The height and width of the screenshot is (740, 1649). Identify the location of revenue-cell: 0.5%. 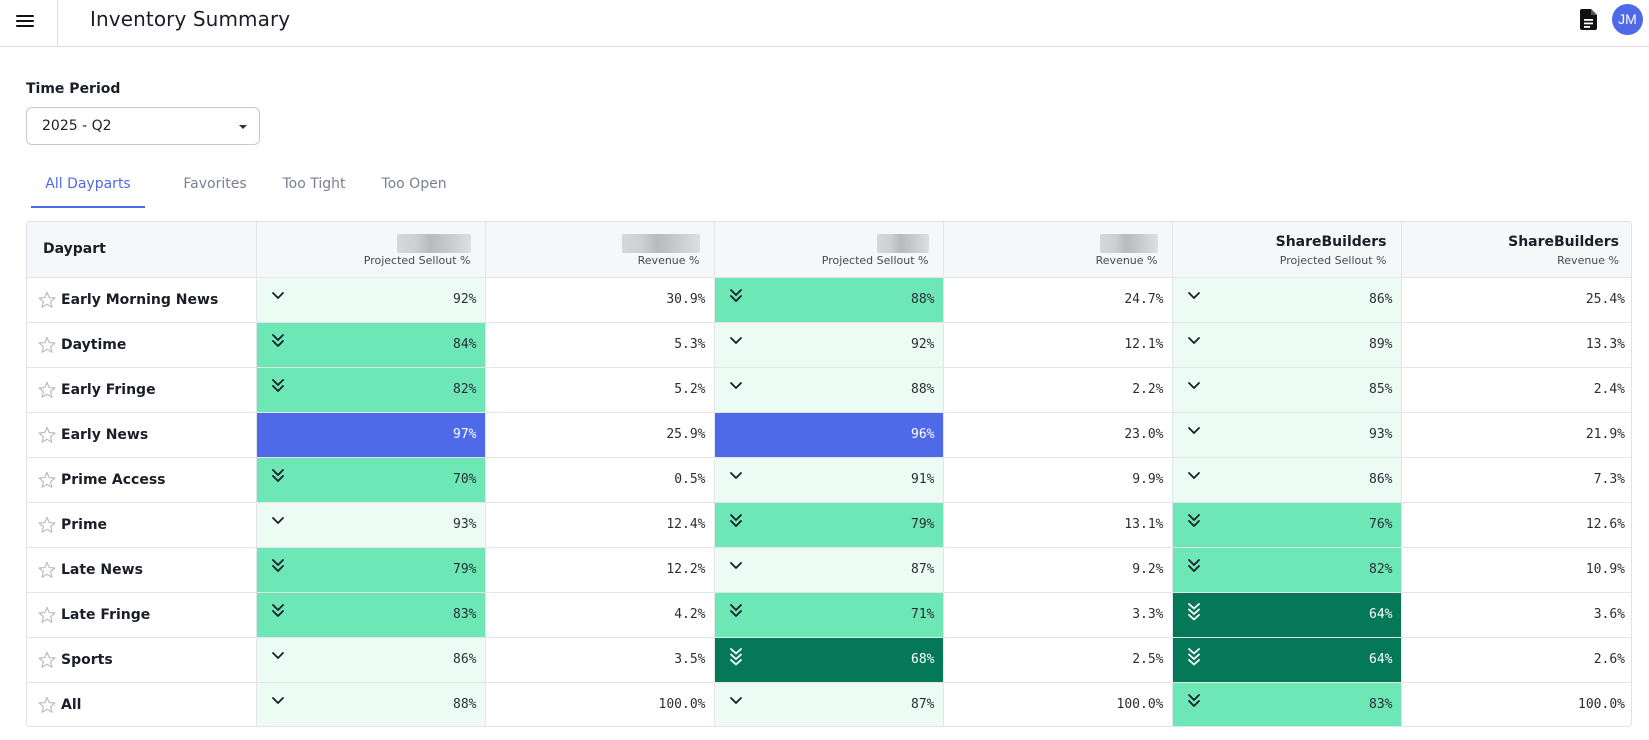
(600, 480).